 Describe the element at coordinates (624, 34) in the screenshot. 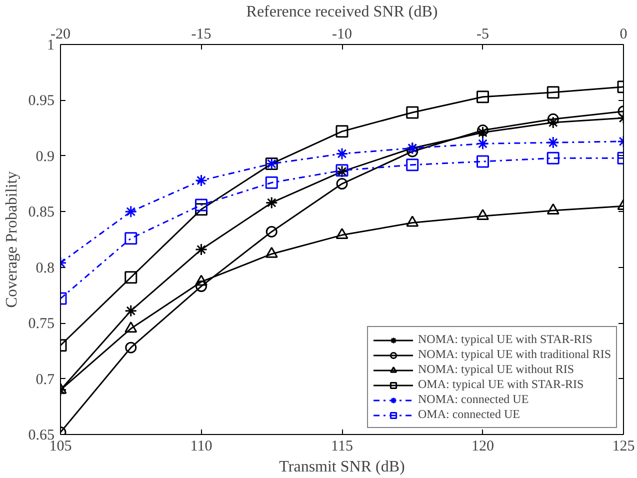

I see `x2-tick-label: 0` at that location.